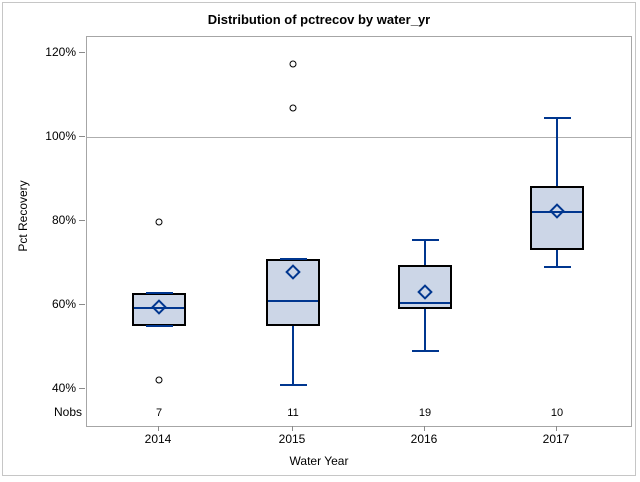 The image size is (640, 482). Describe the element at coordinates (292, 439) in the screenshot. I see `x-tick-label: 2015` at that location.